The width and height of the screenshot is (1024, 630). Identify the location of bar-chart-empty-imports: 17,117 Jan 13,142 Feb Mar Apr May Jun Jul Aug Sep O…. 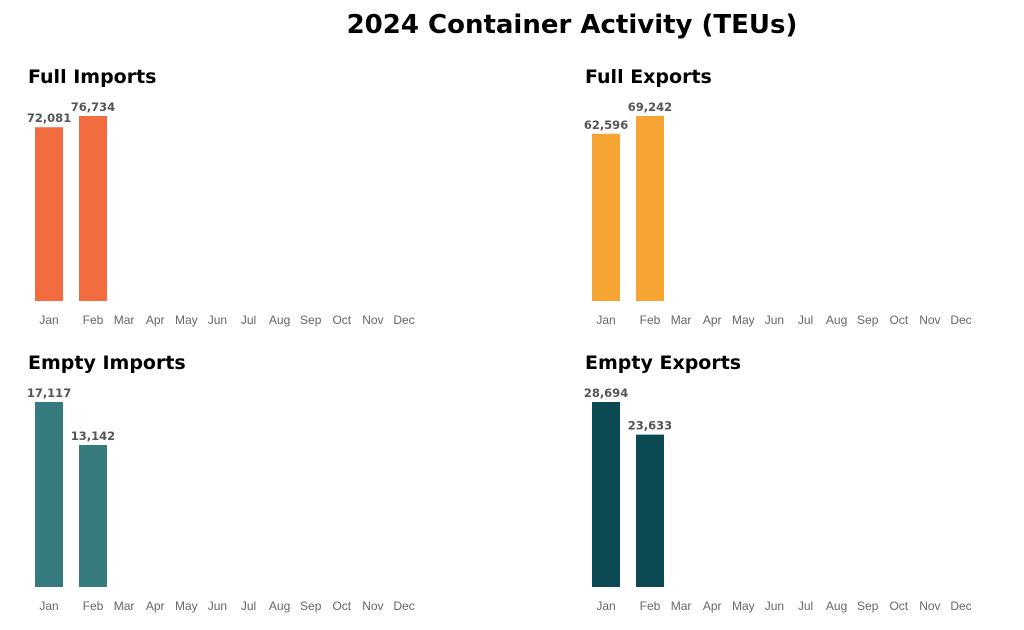
(221, 499).